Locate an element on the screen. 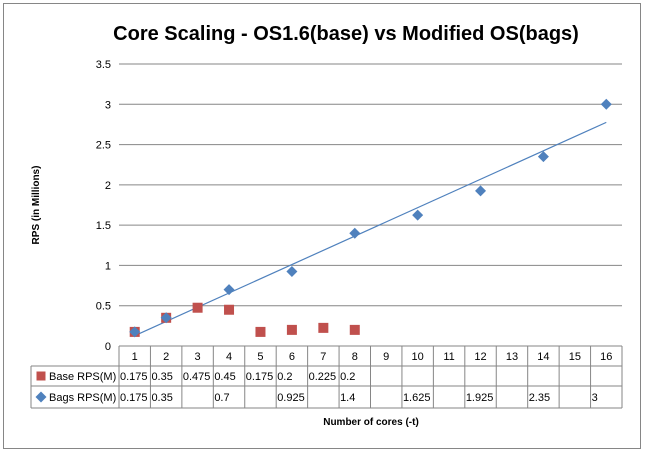 The image size is (646, 454). y-axis-title: RPS (in Millions) is located at coordinates (36, 205).